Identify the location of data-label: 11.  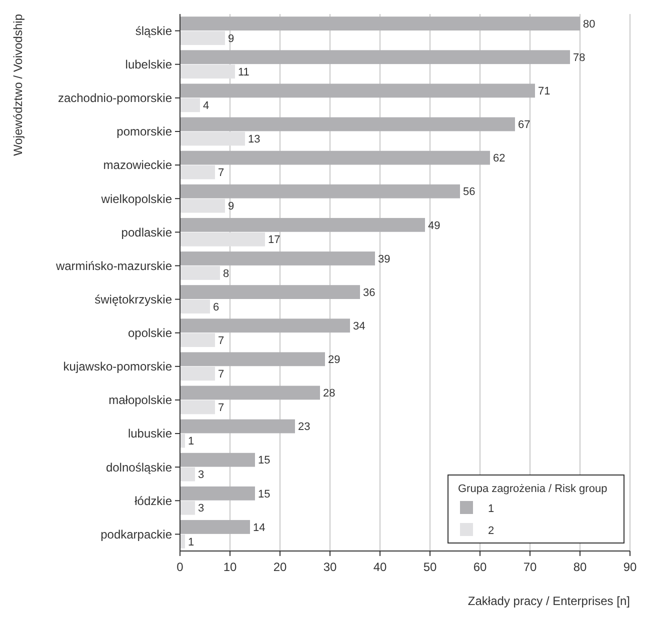
(244, 72).